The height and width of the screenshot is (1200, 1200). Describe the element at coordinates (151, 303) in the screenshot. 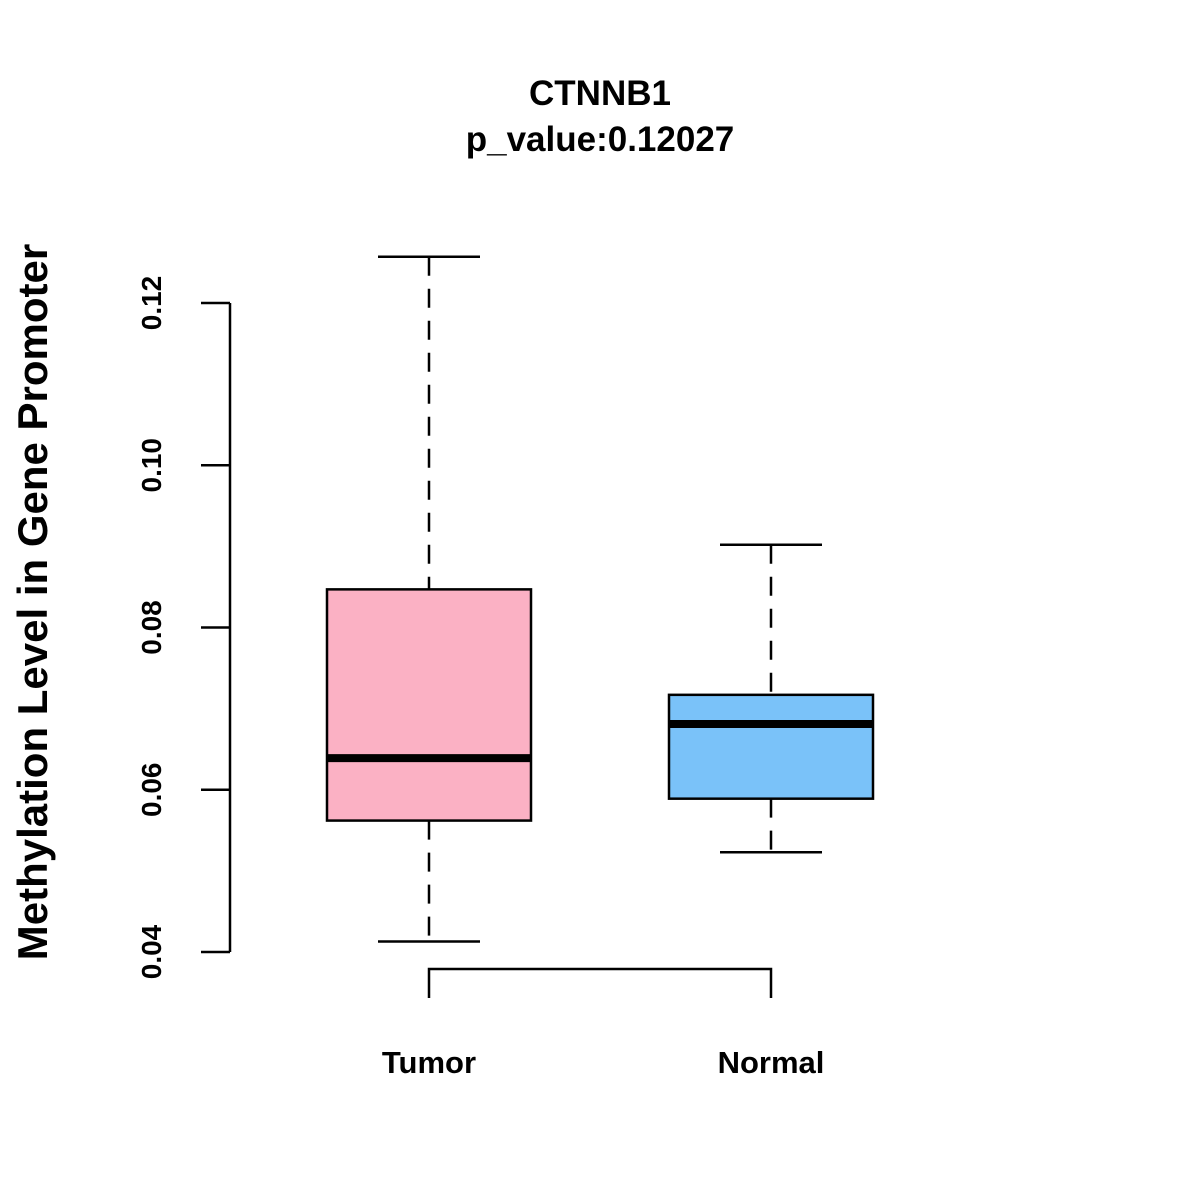

I see `y-tick-label: 0.12` at that location.